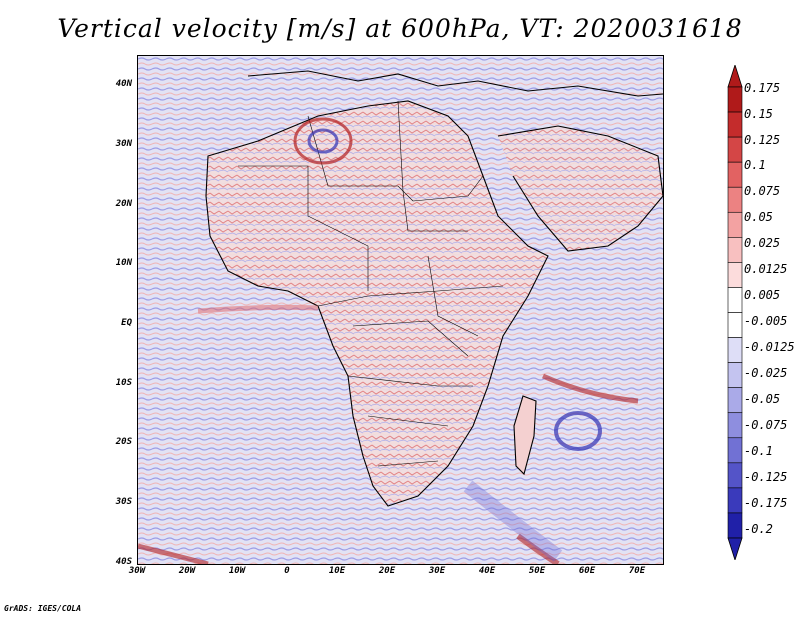  I want to click on colorbar-label: 0.15, so click(758, 114).